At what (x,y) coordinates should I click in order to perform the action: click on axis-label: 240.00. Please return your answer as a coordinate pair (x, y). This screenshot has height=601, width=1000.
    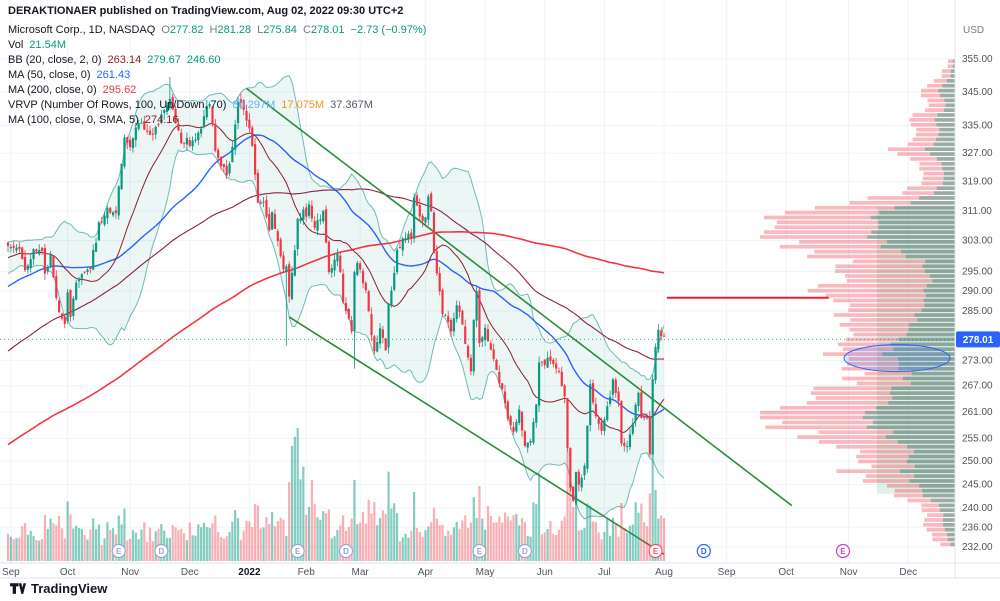
    Looking at the image, I should click on (977, 508).